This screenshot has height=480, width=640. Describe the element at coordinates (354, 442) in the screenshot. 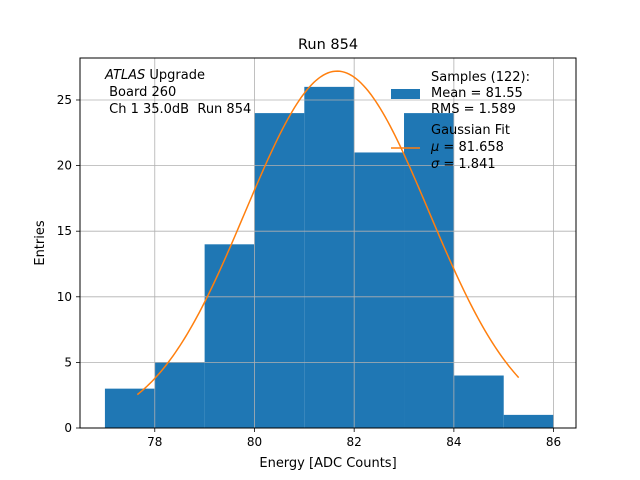

I see `x-tick-label: 82` at that location.